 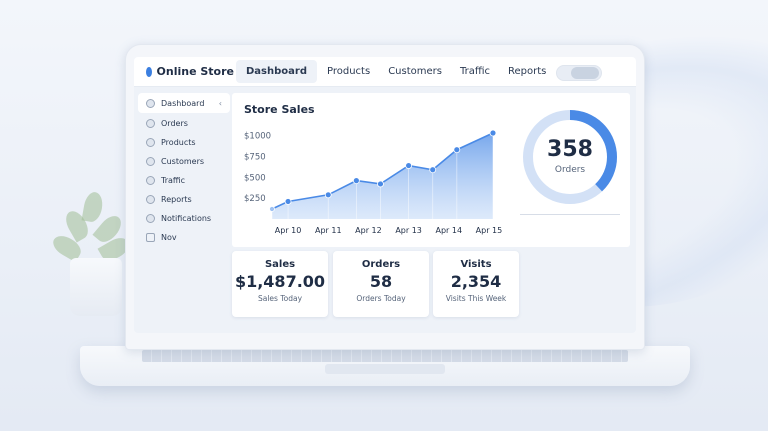 I want to click on stat-title: Orders, so click(x=381, y=264).